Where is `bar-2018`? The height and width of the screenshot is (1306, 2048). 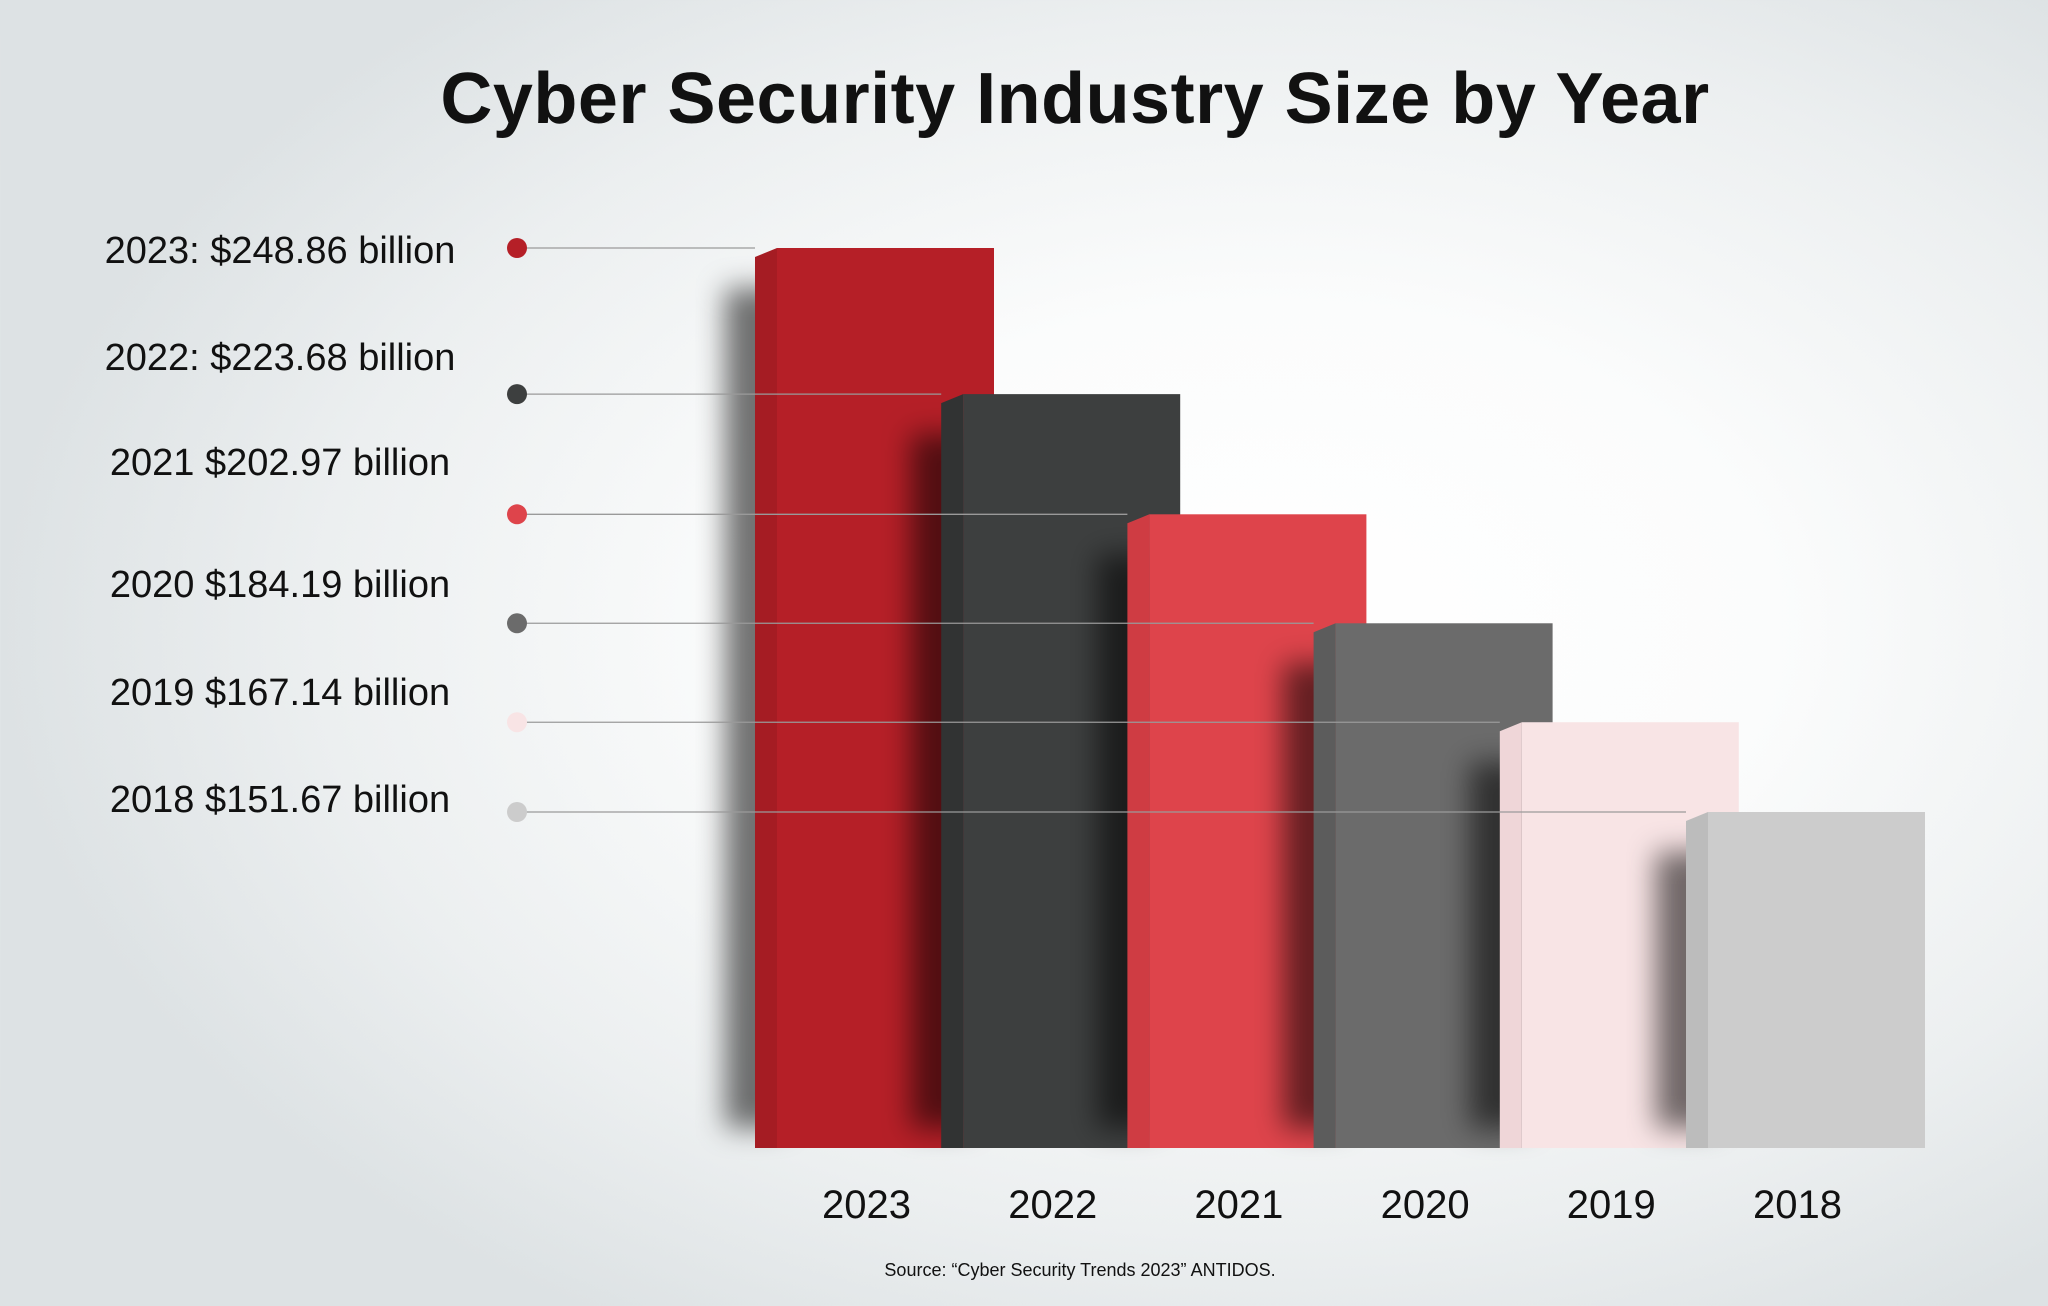
bar-2018 is located at coordinates (1816, 980).